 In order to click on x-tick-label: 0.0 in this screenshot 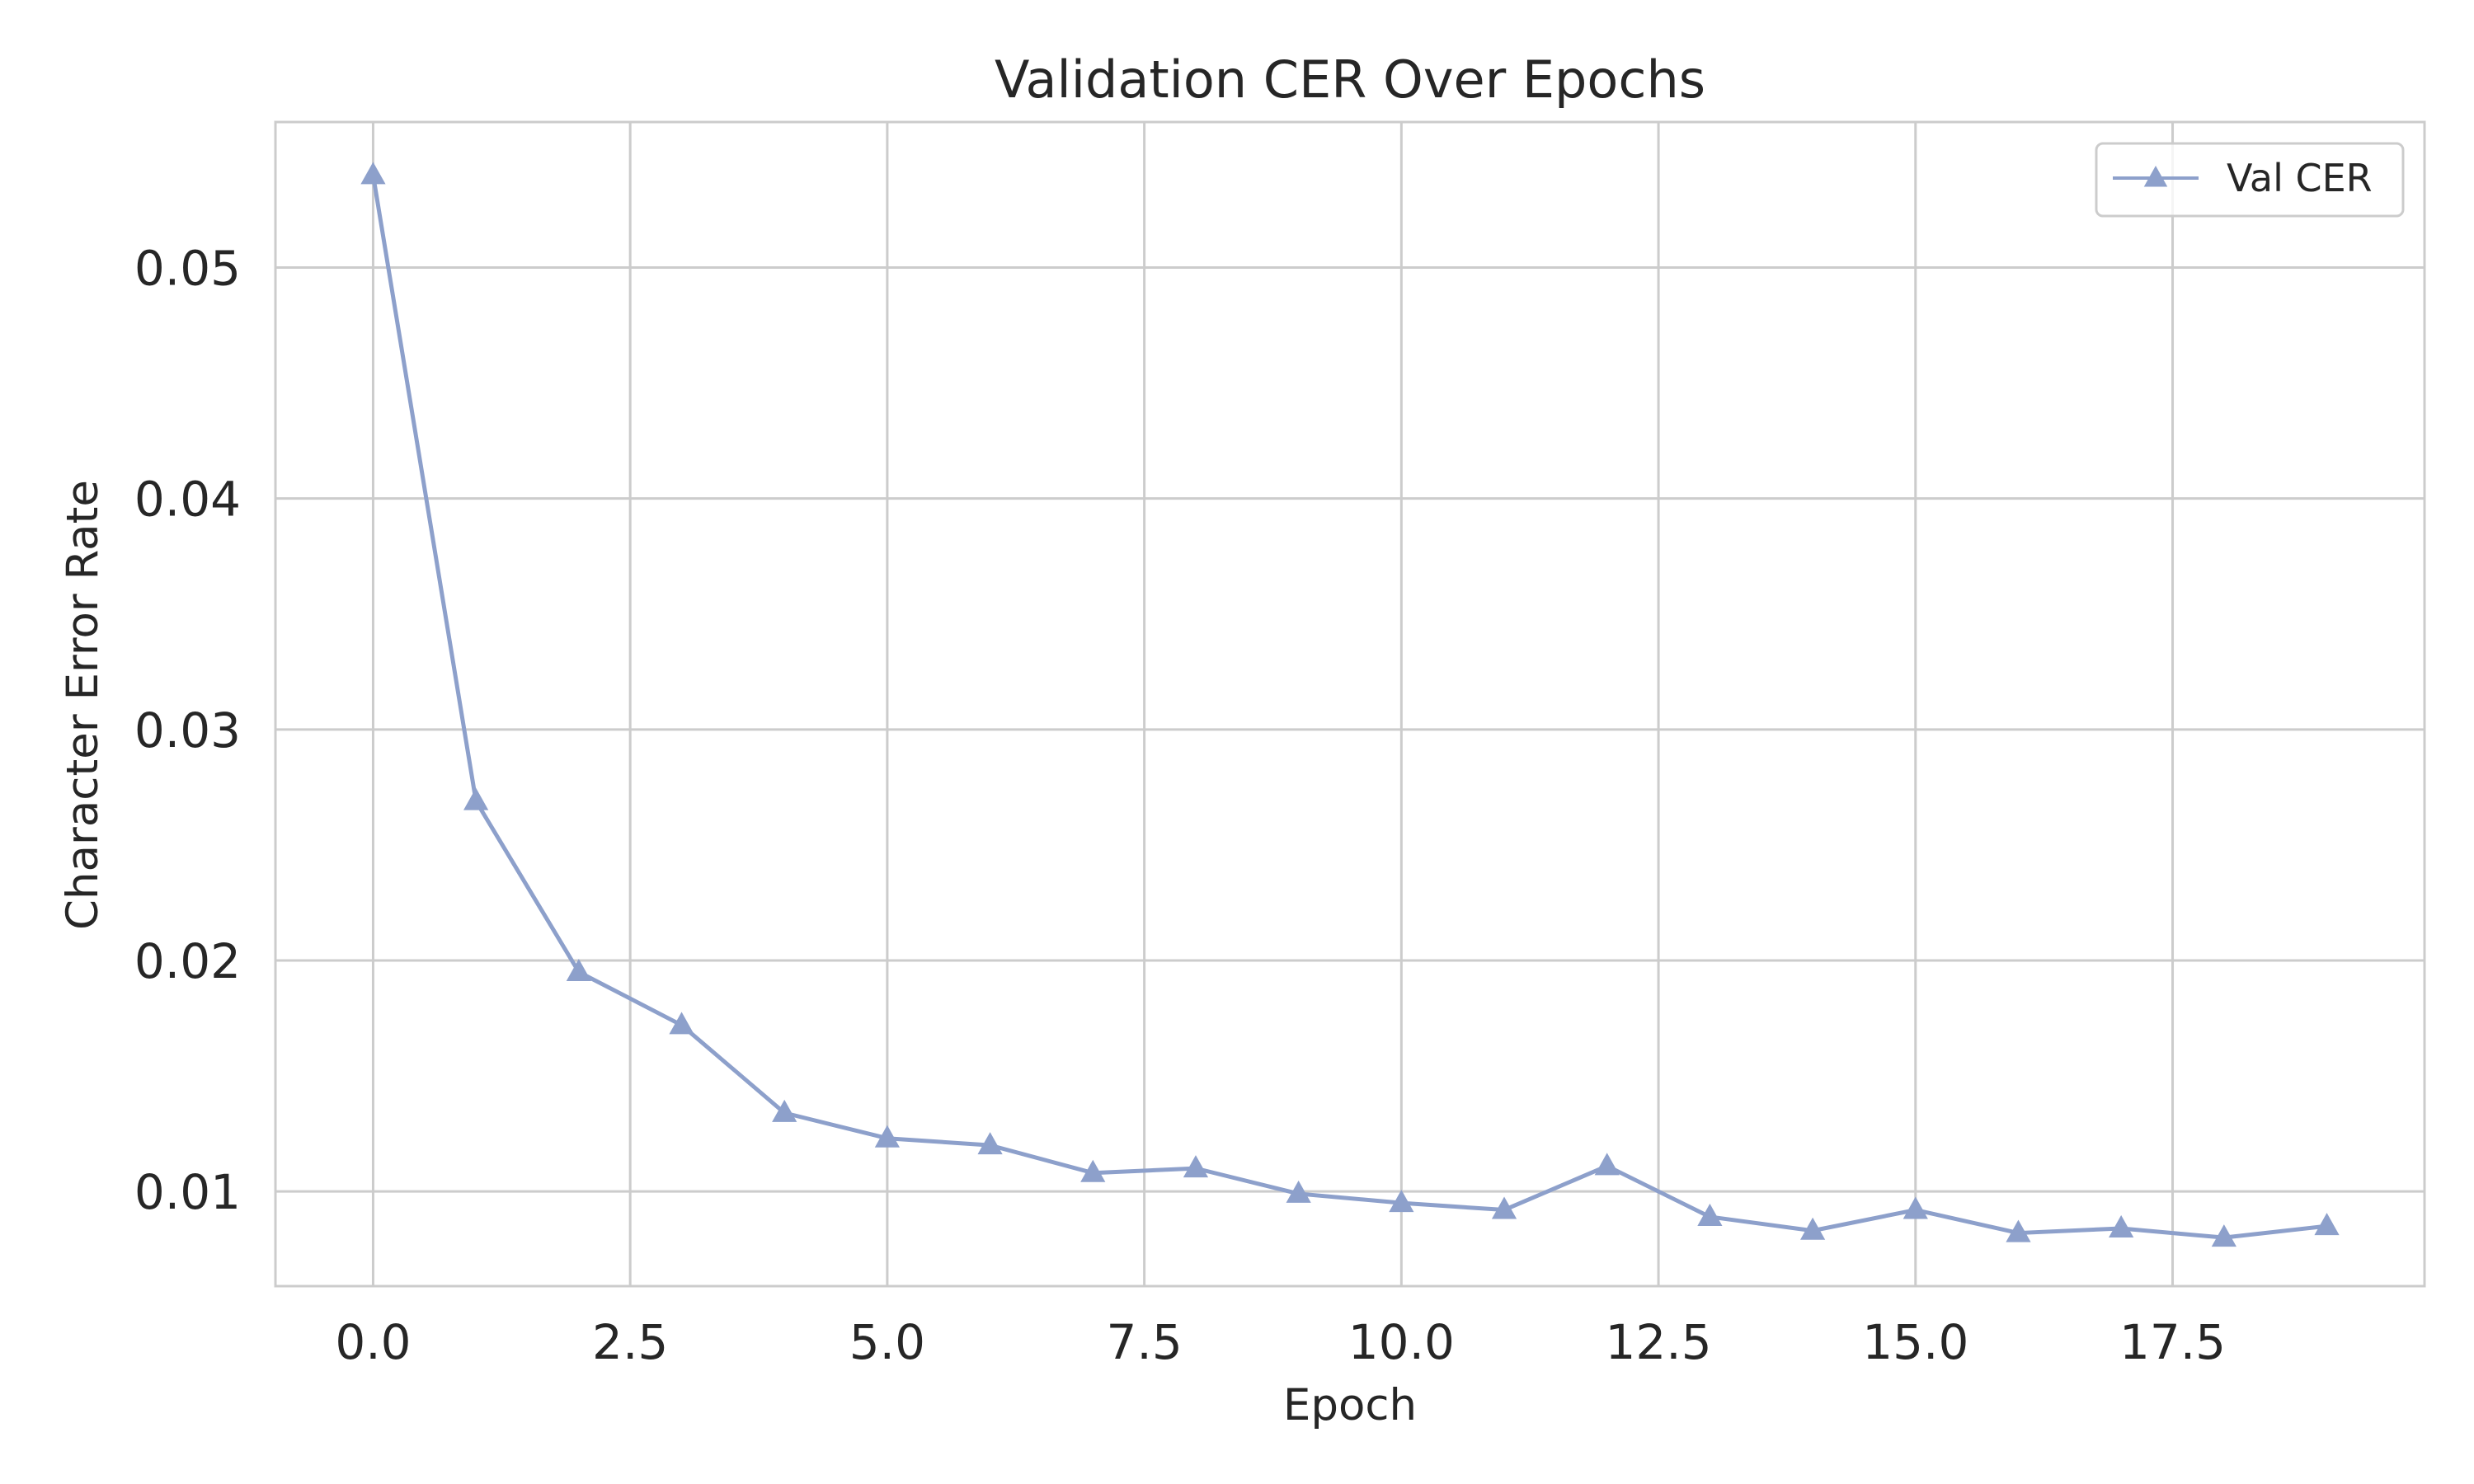, I will do `click(373, 1342)`.